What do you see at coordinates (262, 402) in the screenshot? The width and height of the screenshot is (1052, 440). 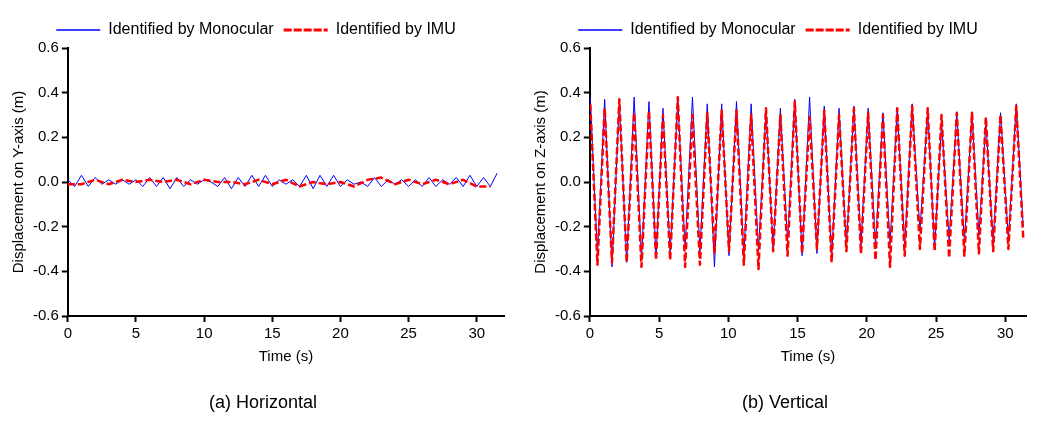 I see `text: (a) Horizontal` at bounding box center [262, 402].